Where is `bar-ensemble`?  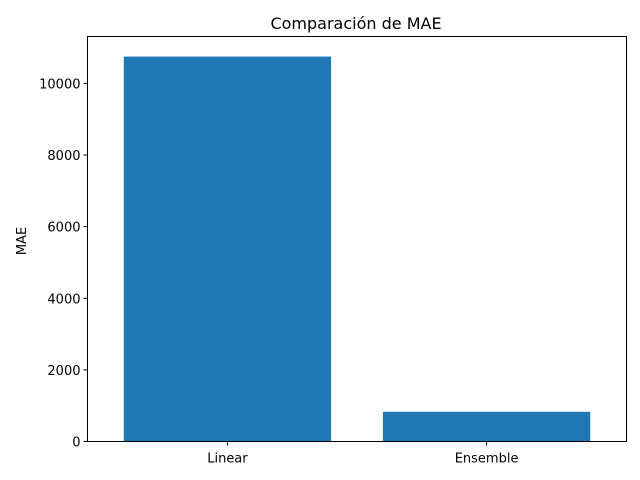
bar-ensemble is located at coordinates (486, 426).